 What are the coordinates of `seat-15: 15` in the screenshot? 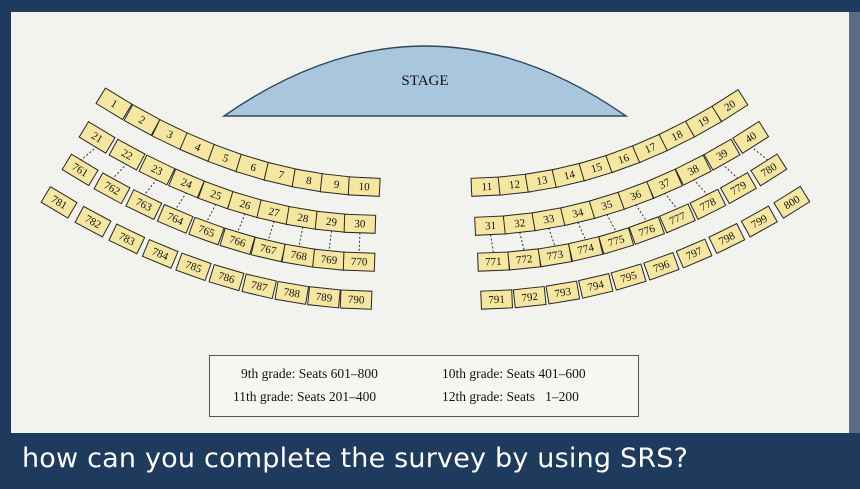 It's located at (596, 168).